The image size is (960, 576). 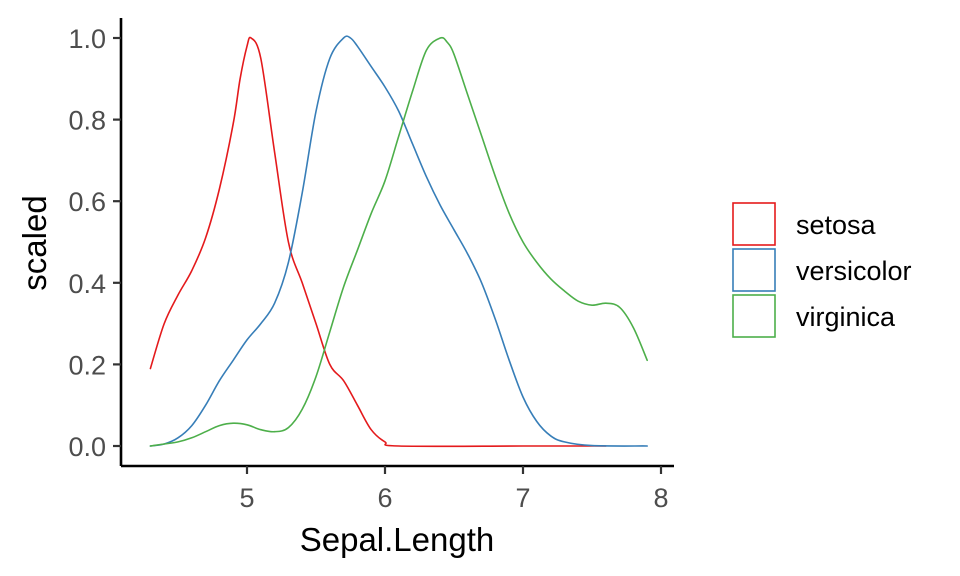 I want to click on y-tick-label: 0.8, so click(x=87, y=121).